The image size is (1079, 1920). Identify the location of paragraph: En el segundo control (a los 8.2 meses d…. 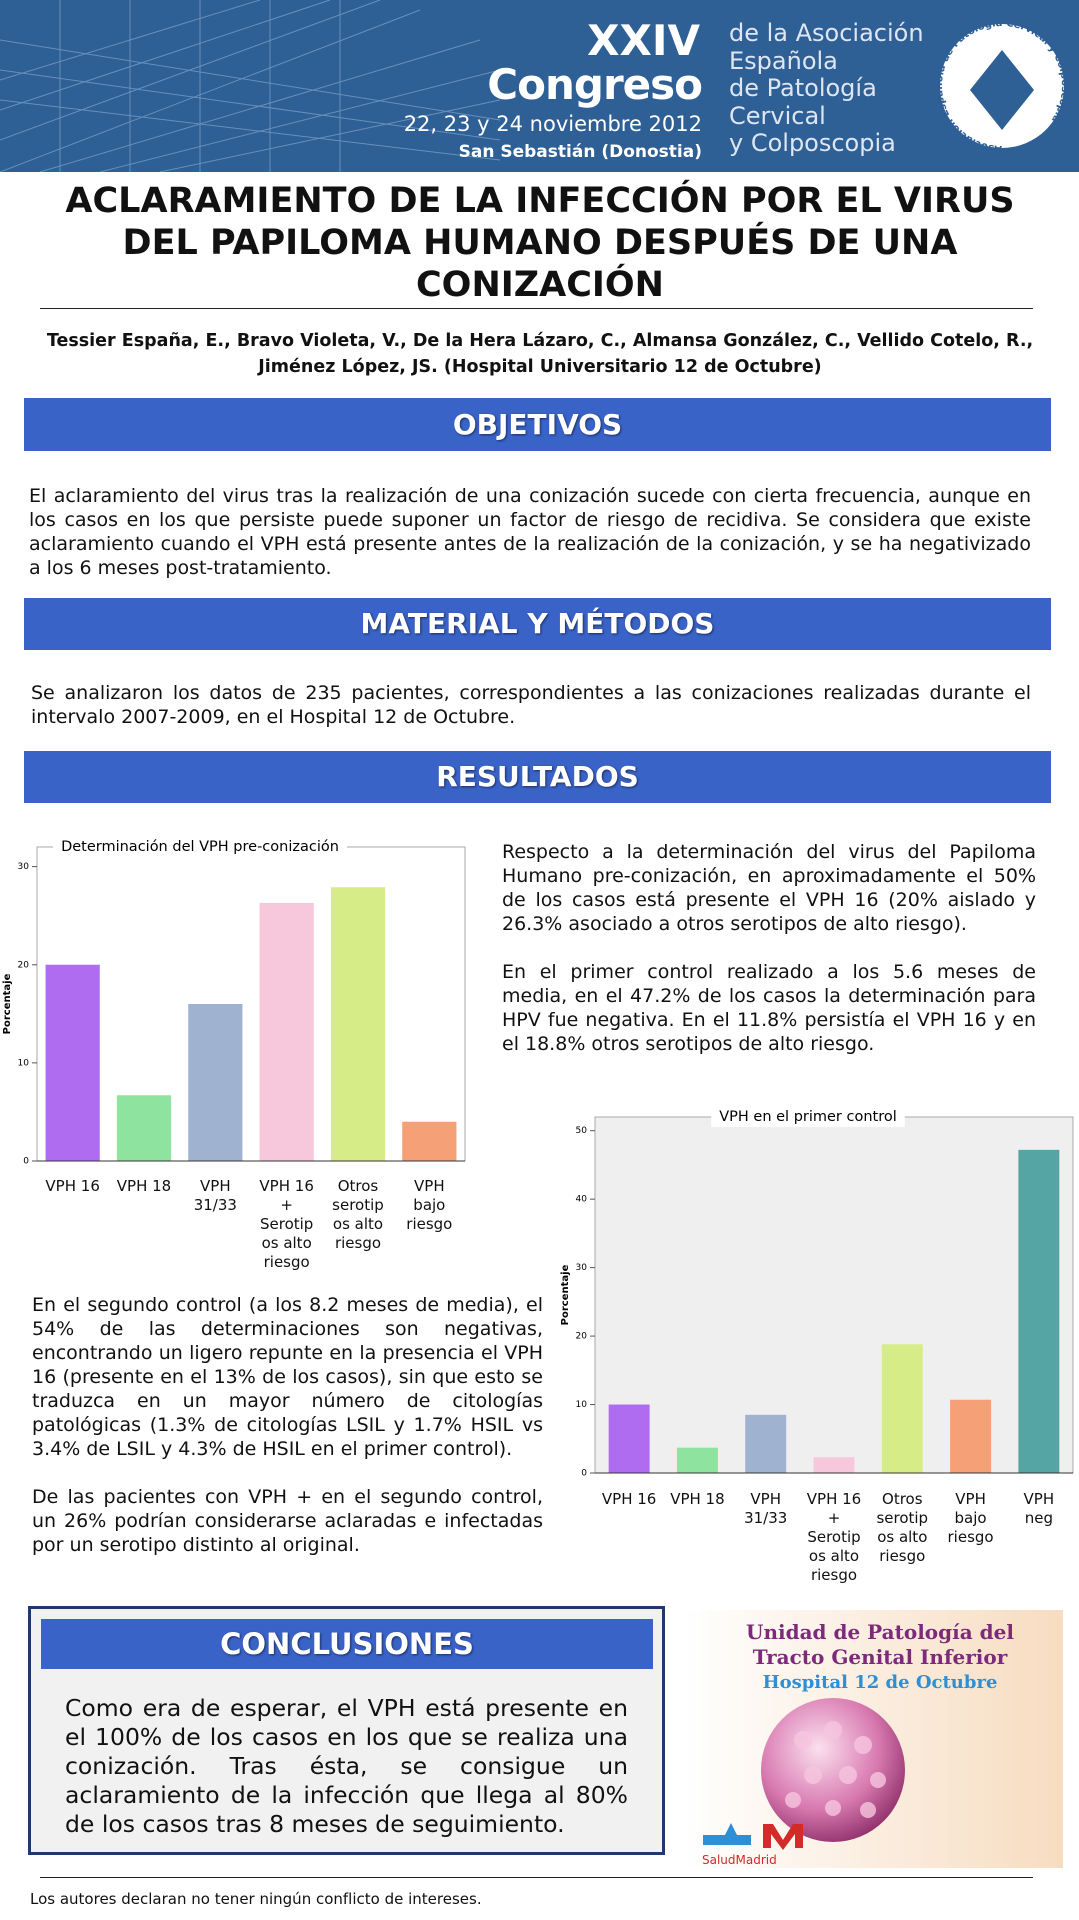
(287, 1377).